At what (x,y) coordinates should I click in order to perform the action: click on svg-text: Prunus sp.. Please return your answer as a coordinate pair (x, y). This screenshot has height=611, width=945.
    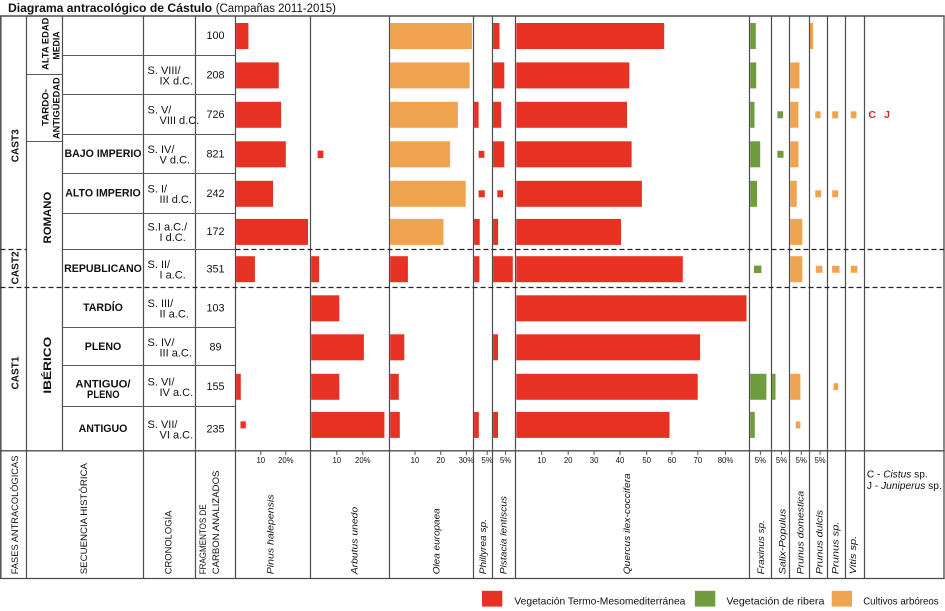
    Looking at the image, I should click on (836, 548).